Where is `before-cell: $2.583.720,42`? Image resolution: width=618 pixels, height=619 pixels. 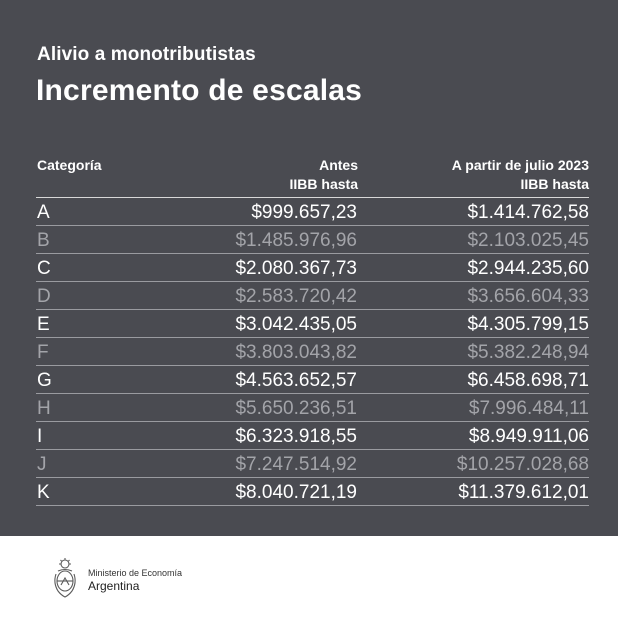
before-cell: $2.583.720,42 is located at coordinates (296, 296).